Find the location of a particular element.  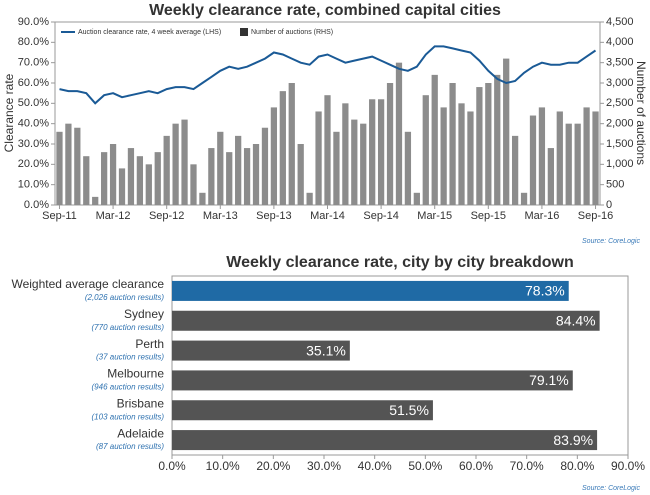

y-axis-label: Clearance rate is located at coordinates (9, 112).